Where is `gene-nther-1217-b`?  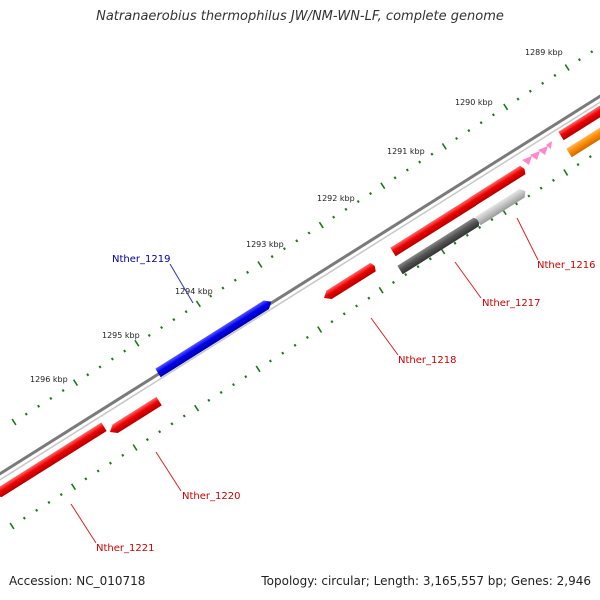 gene-nther-1217-b is located at coordinates (439, 245).